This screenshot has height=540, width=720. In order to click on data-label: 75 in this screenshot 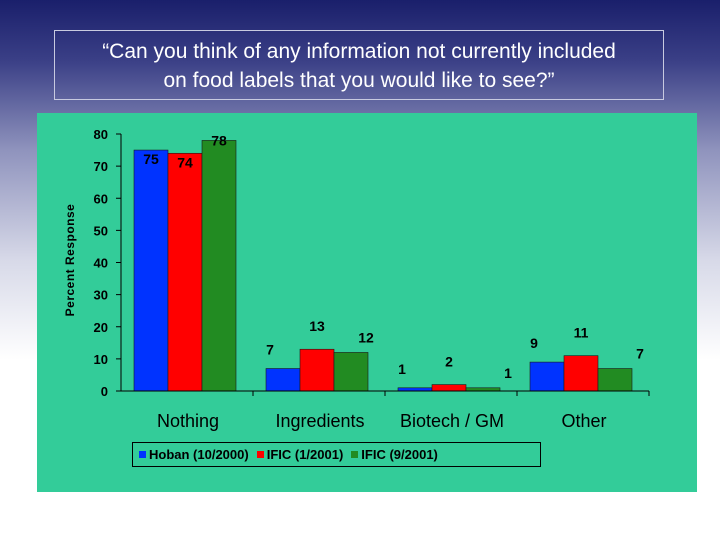, I will do `click(151, 159)`.